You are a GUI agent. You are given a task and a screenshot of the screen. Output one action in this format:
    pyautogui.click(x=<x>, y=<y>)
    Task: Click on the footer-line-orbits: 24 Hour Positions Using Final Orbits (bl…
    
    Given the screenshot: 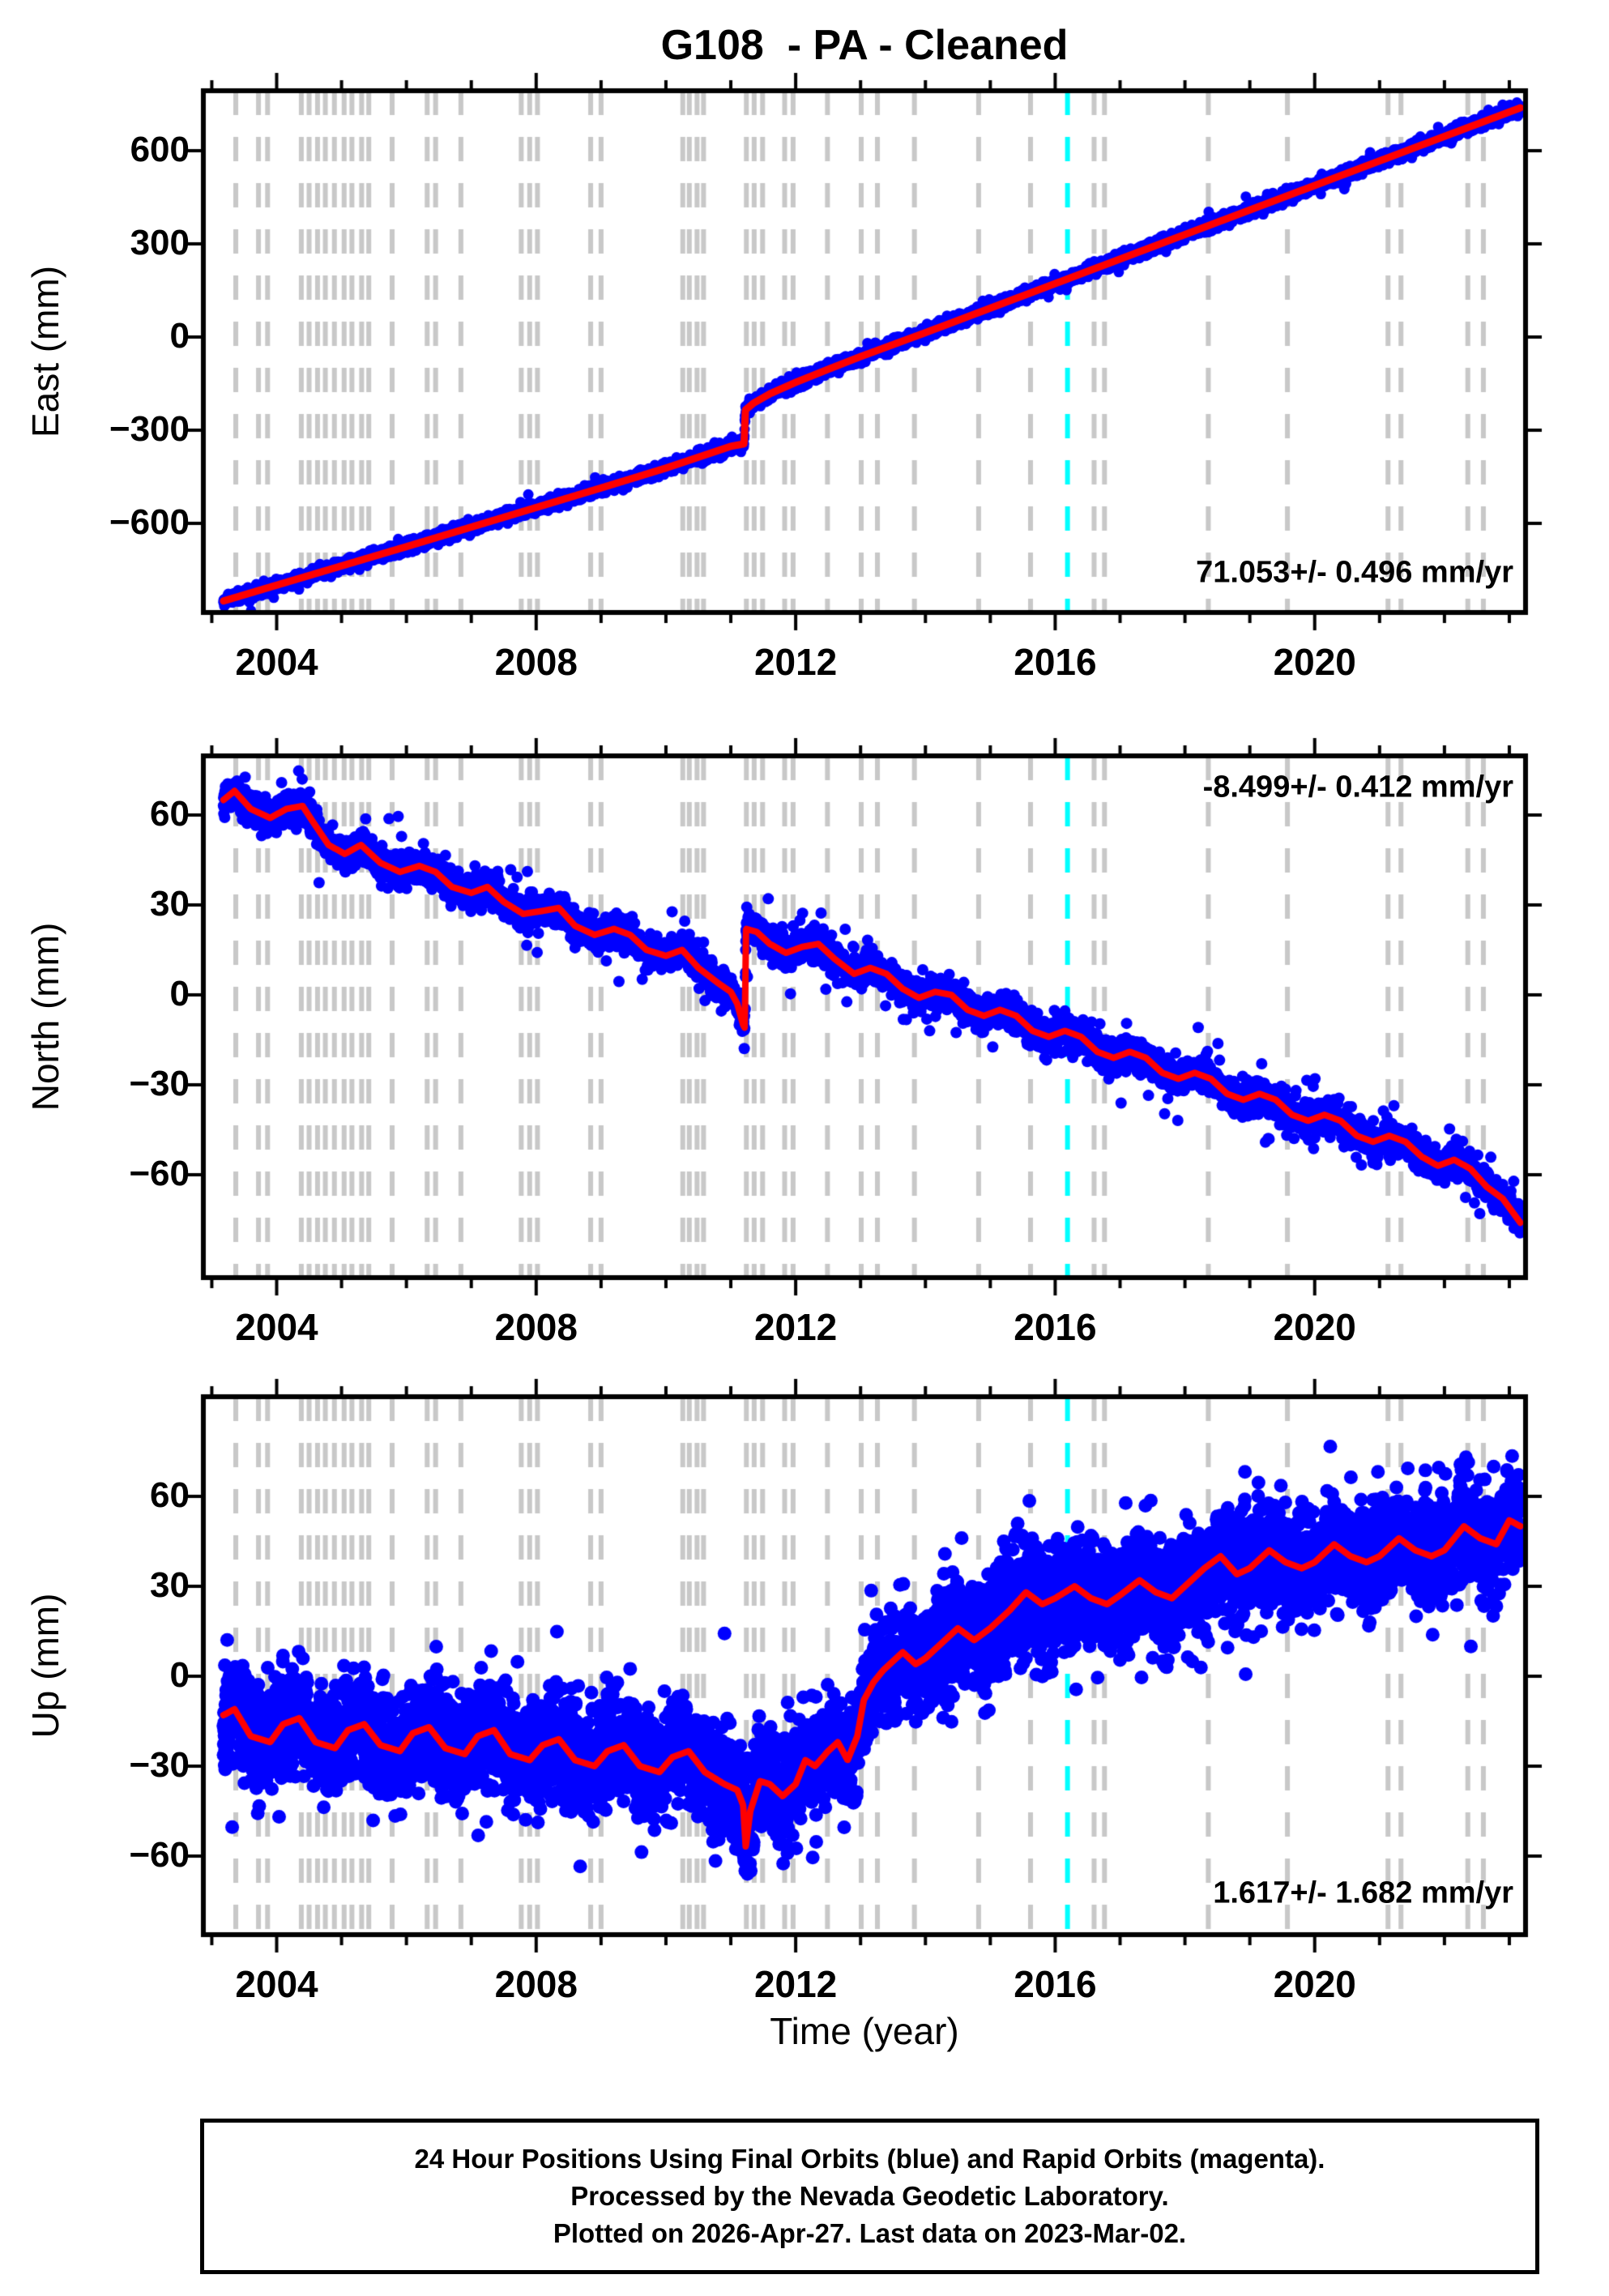 What is the action you would take?
    pyautogui.click(x=870, y=2159)
    